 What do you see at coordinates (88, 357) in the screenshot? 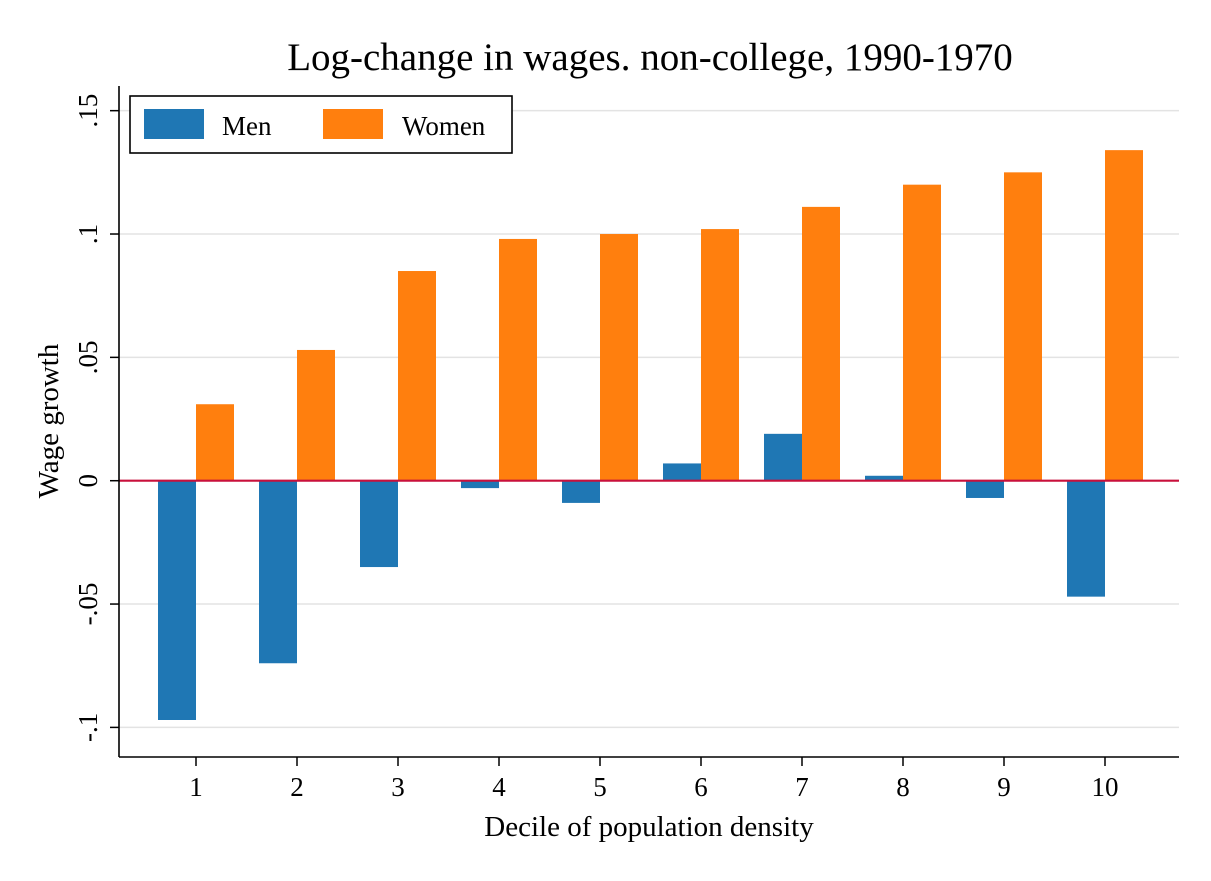
I see `y-tick-label: .05` at bounding box center [88, 357].